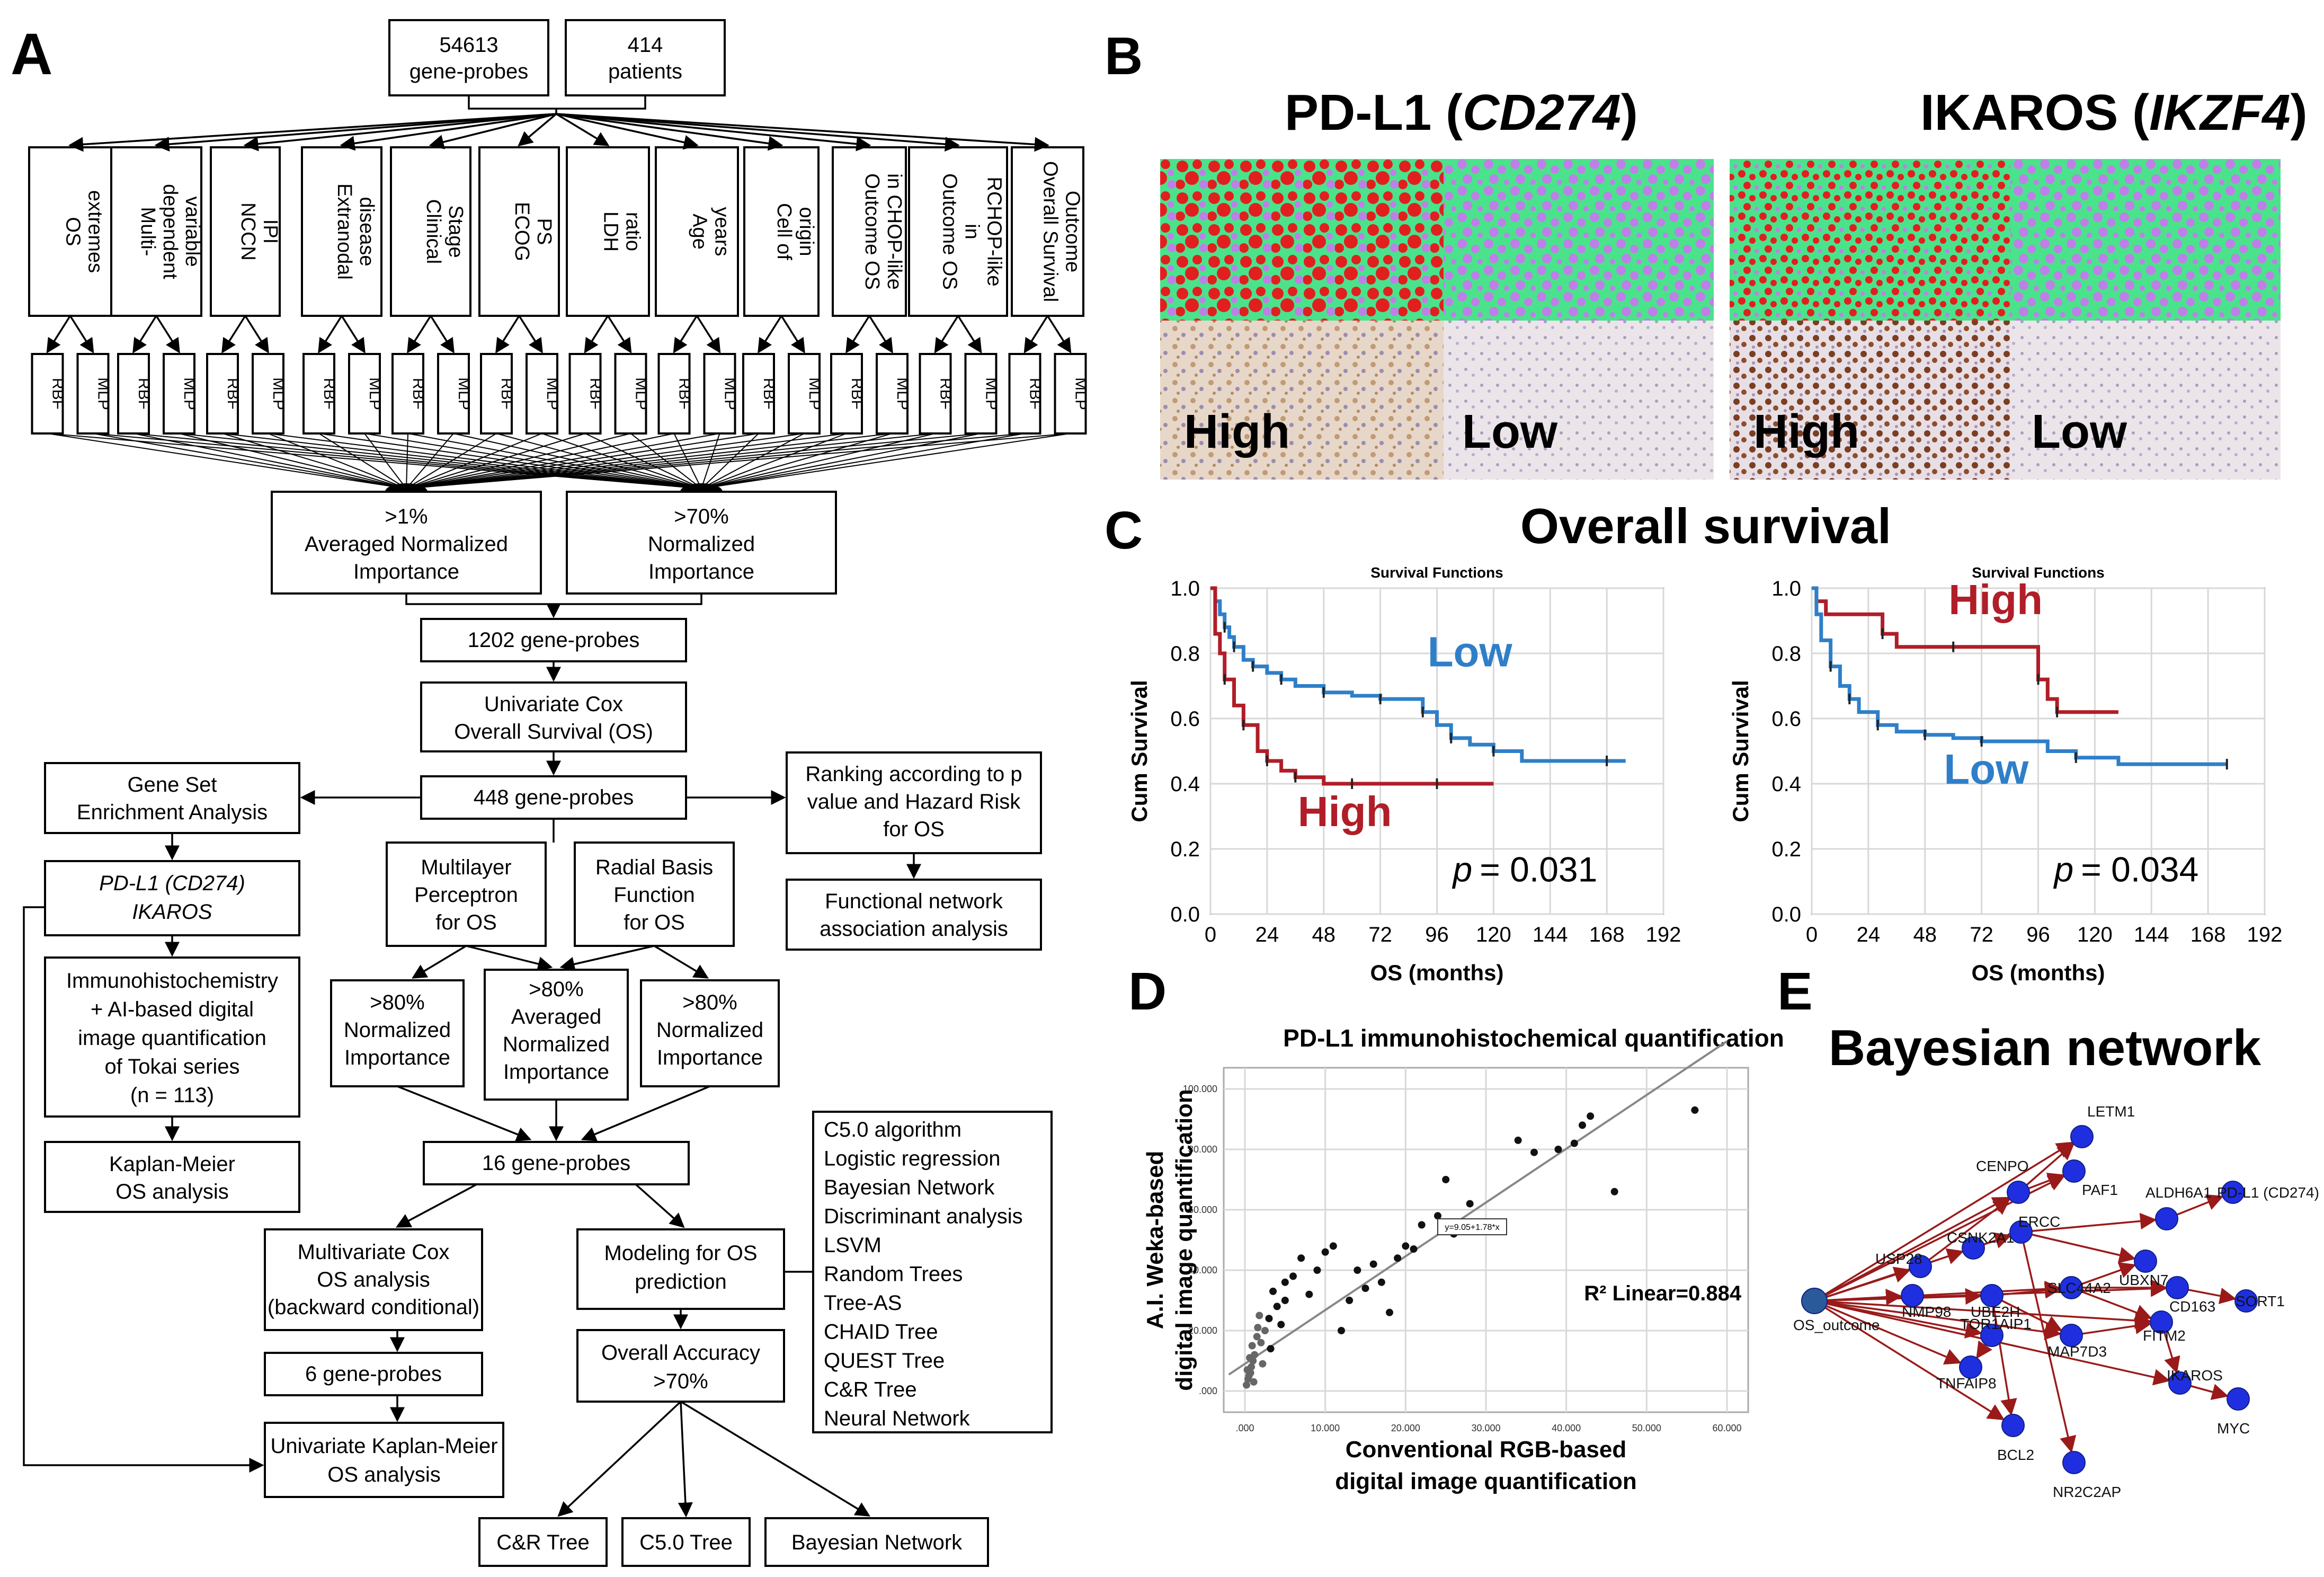  What do you see at coordinates (1567, 1428) in the screenshot?
I see `x-tick-label: 40.000` at bounding box center [1567, 1428].